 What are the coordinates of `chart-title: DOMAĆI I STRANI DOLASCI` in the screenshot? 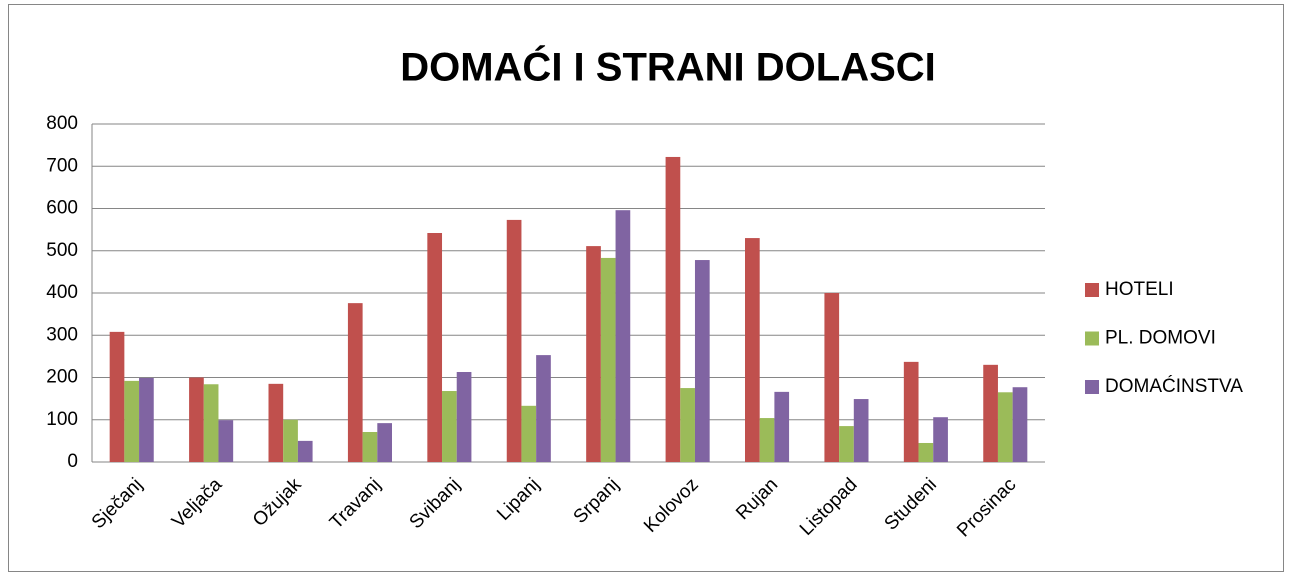 It's located at (668, 67).